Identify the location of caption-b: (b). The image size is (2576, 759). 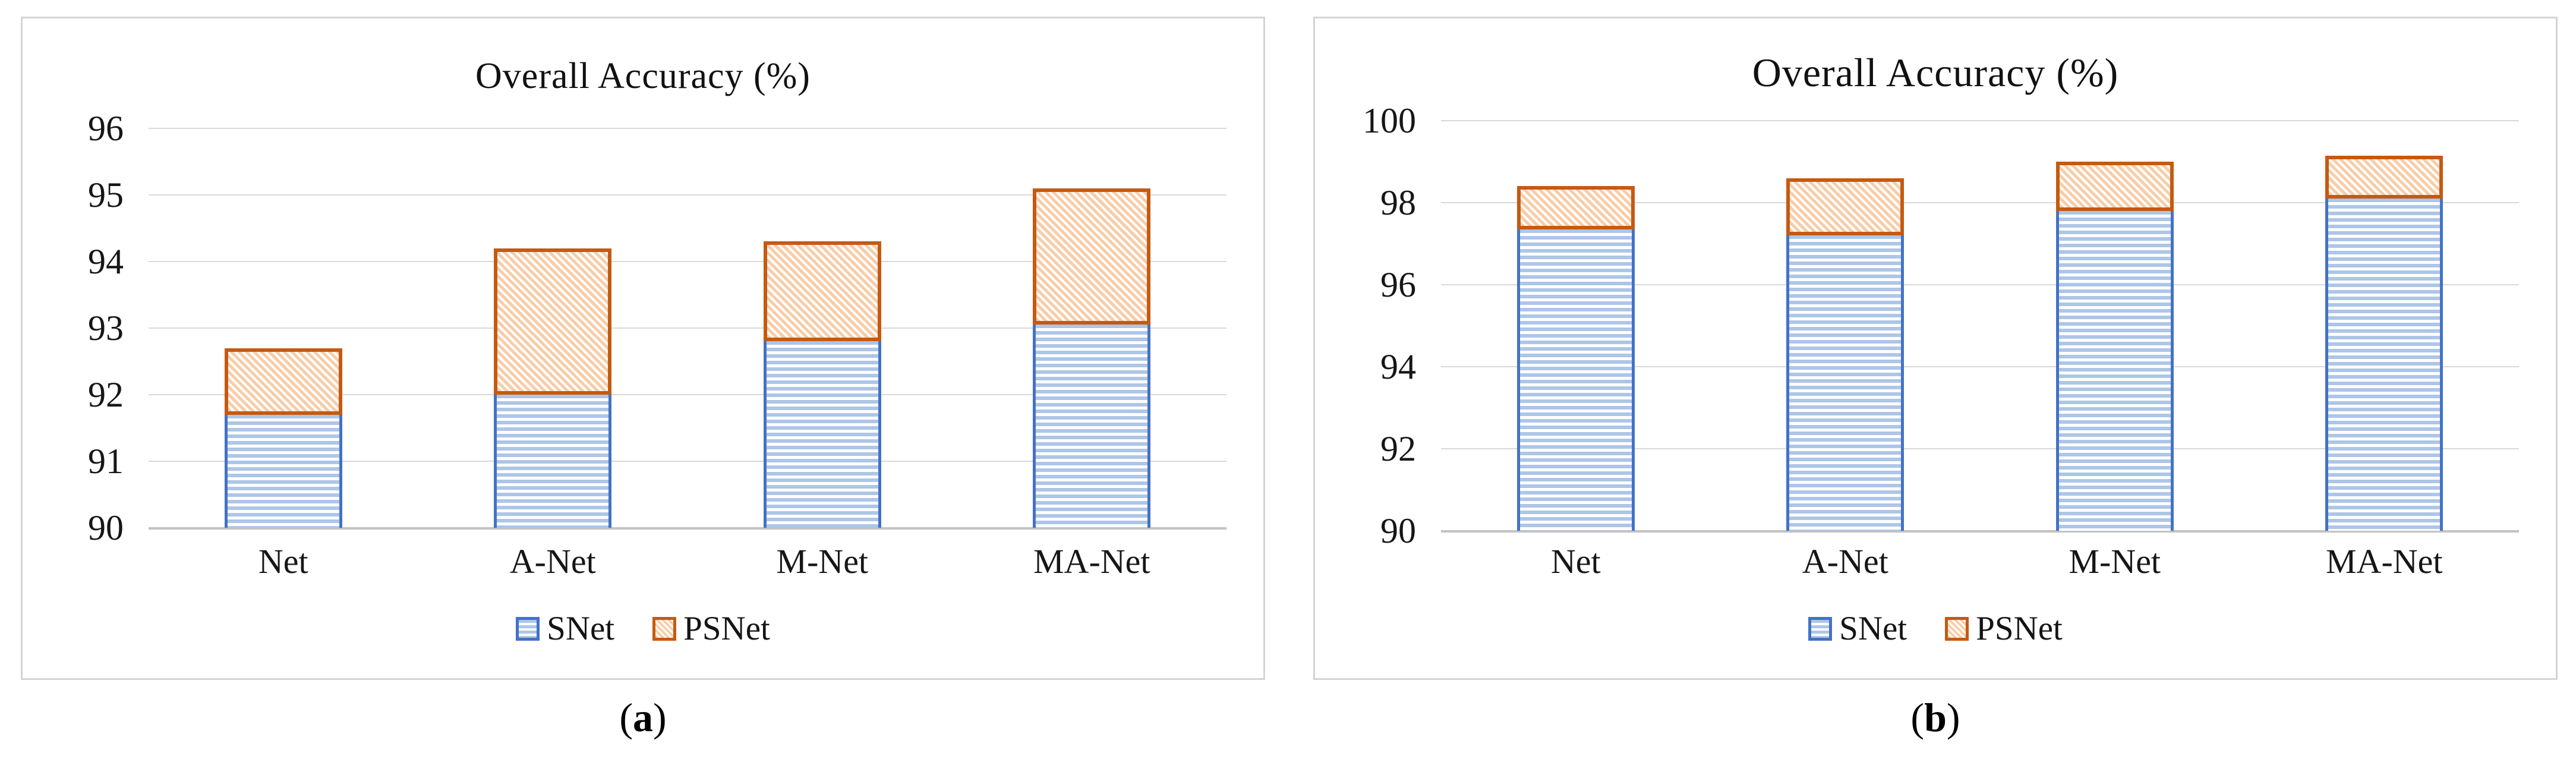
(1936, 718).